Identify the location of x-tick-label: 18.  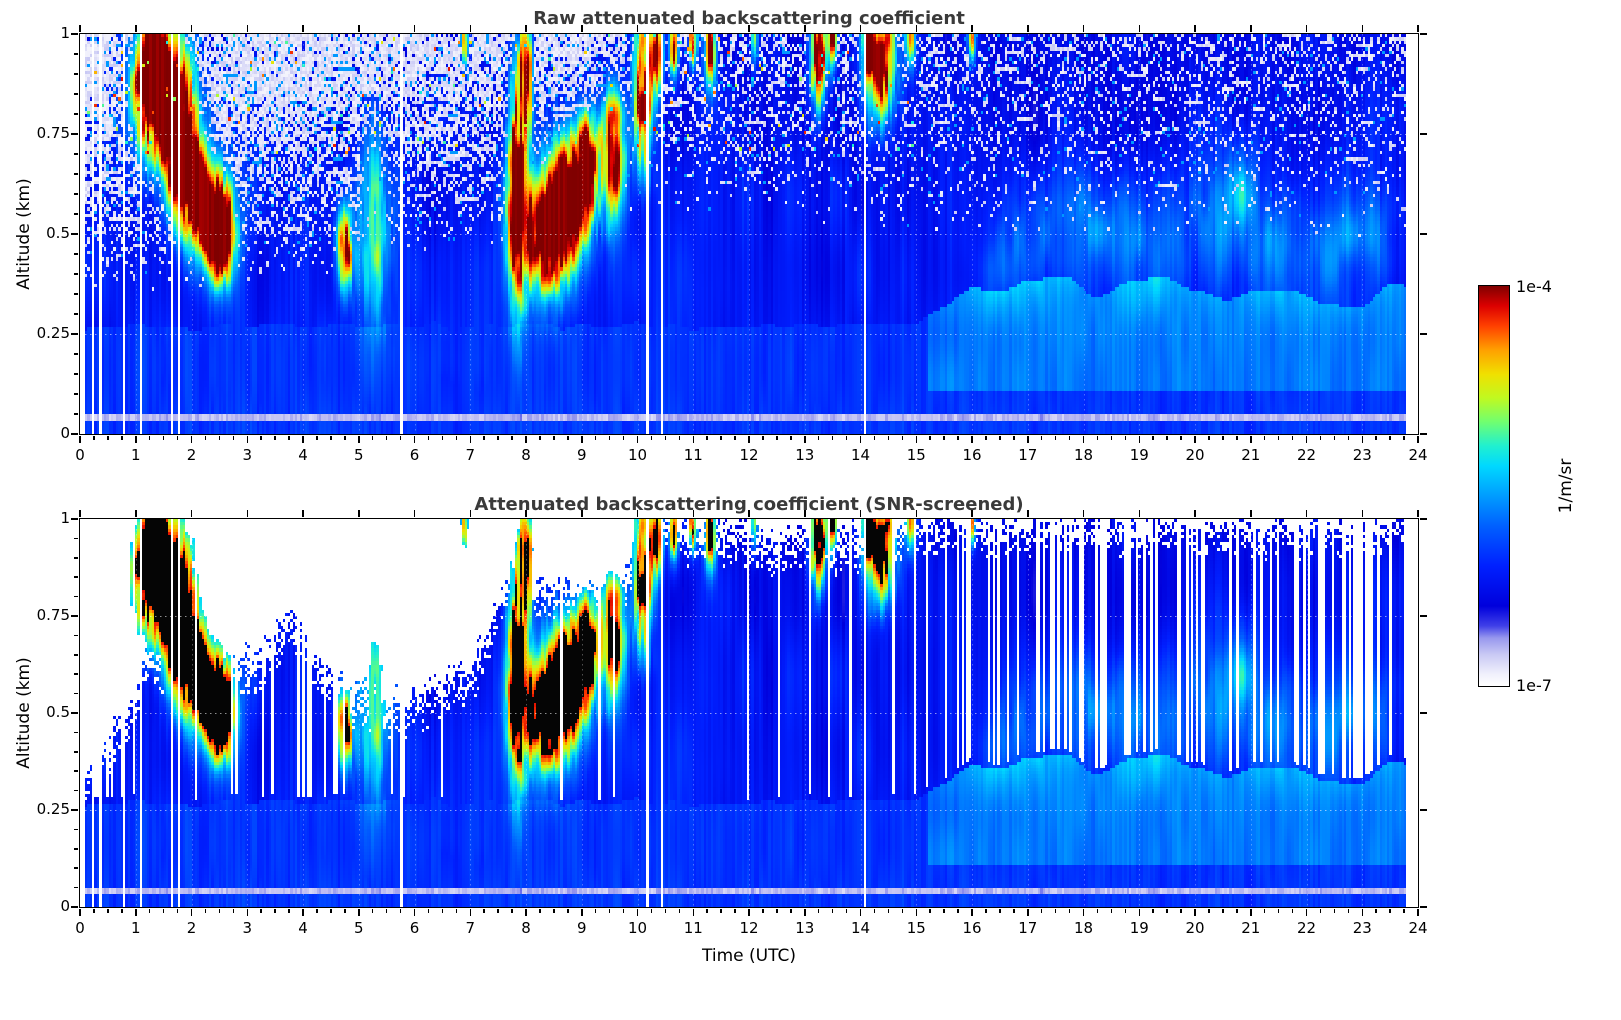
(1083, 928).